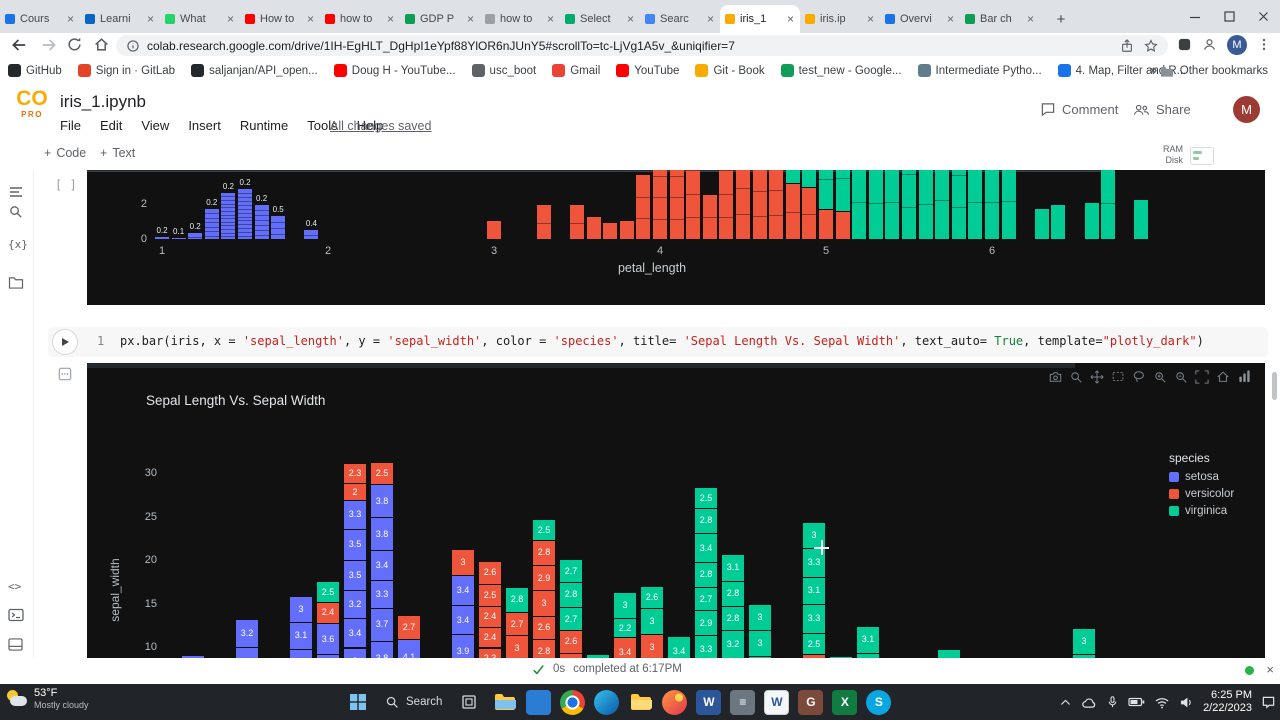 The height and width of the screenshot is (720, 1280). What do you see at coordinates (16, 282) in the screenshot?
I see `files-icon` at bounding box center [16, 282].